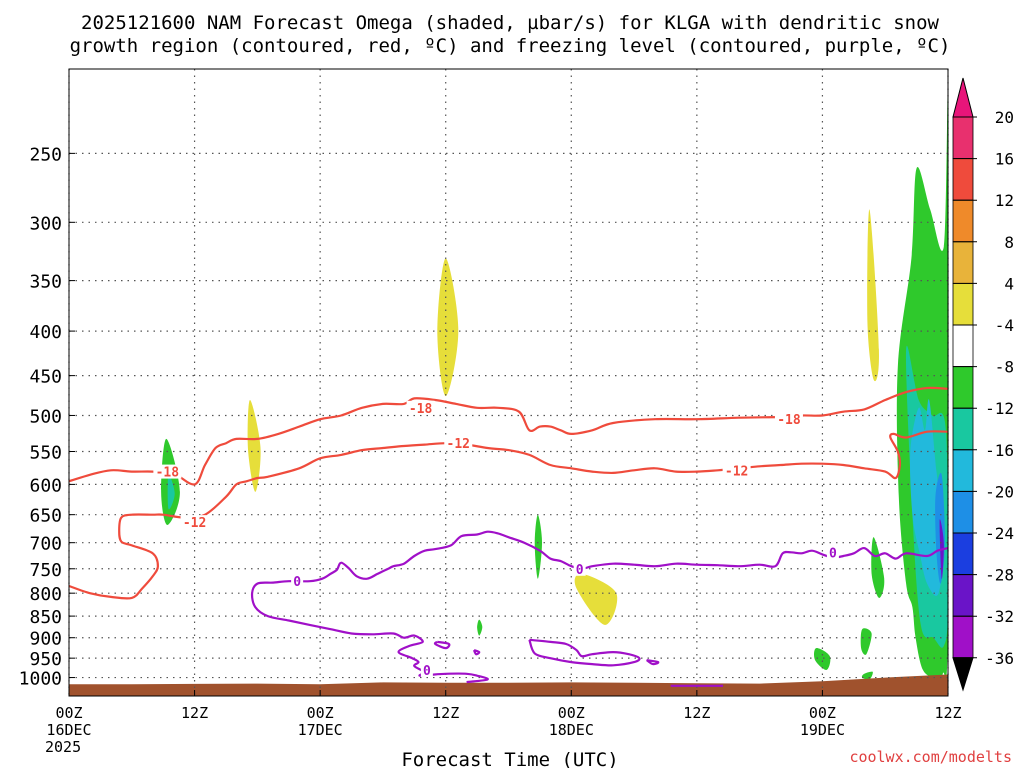  What do you see at coordinates (508, 436) in the screenshot?
I see `dgz-minus18-contour-line` at bounding box center [508, 436].